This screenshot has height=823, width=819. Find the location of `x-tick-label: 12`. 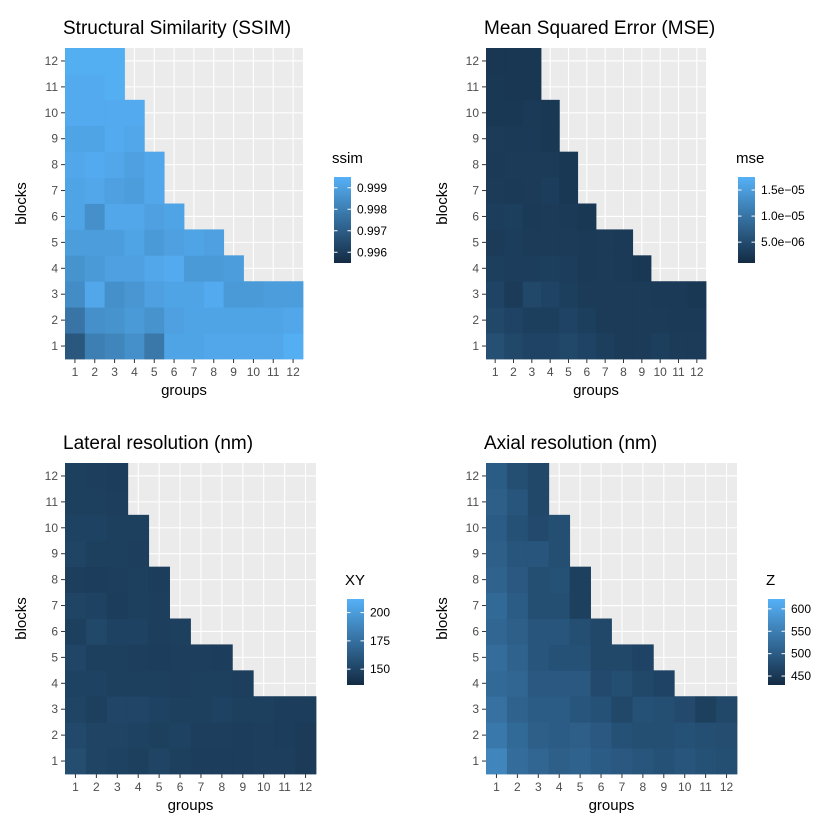

x-tick-label: 12 is located at coordinates (697, 372).